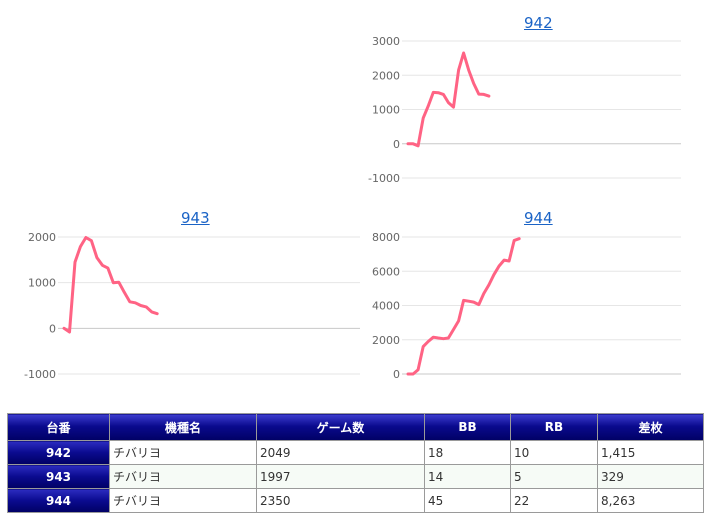 Image resolution: width=710 pixels, height=526 pixels. What do you see at coordinates (58, 452) in the screenshot?
I see `row-machine-number: 942` at bounding box center [58, 452].